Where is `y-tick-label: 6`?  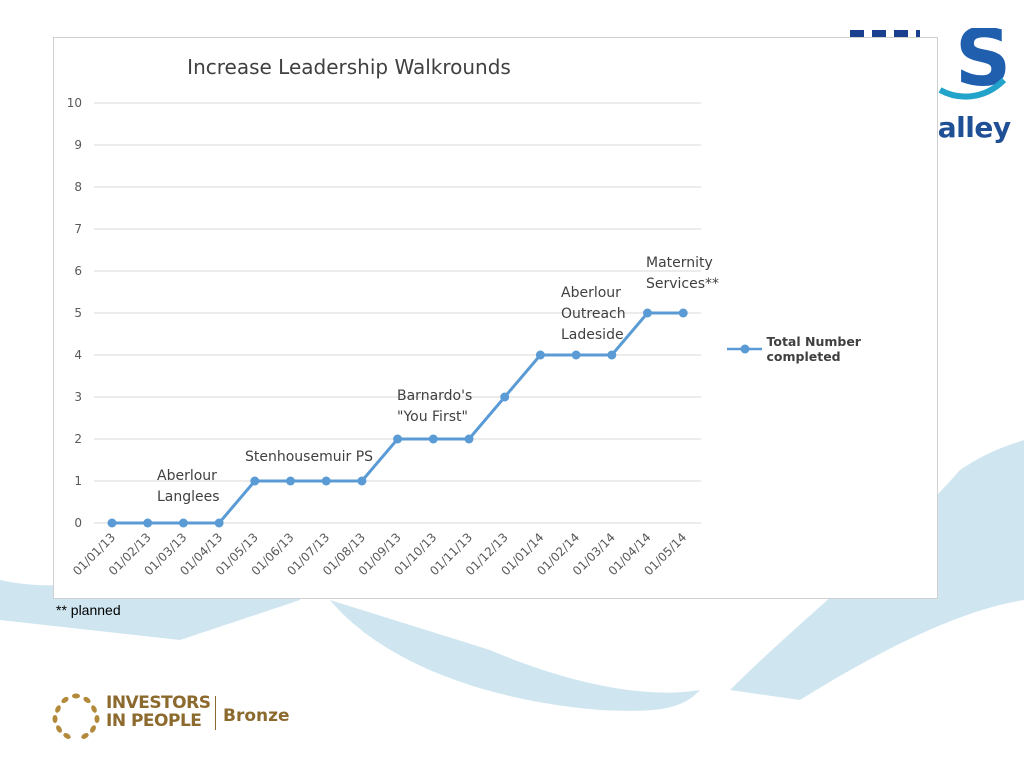 y-tick-label: 6 is located at coordinates (78, 271).